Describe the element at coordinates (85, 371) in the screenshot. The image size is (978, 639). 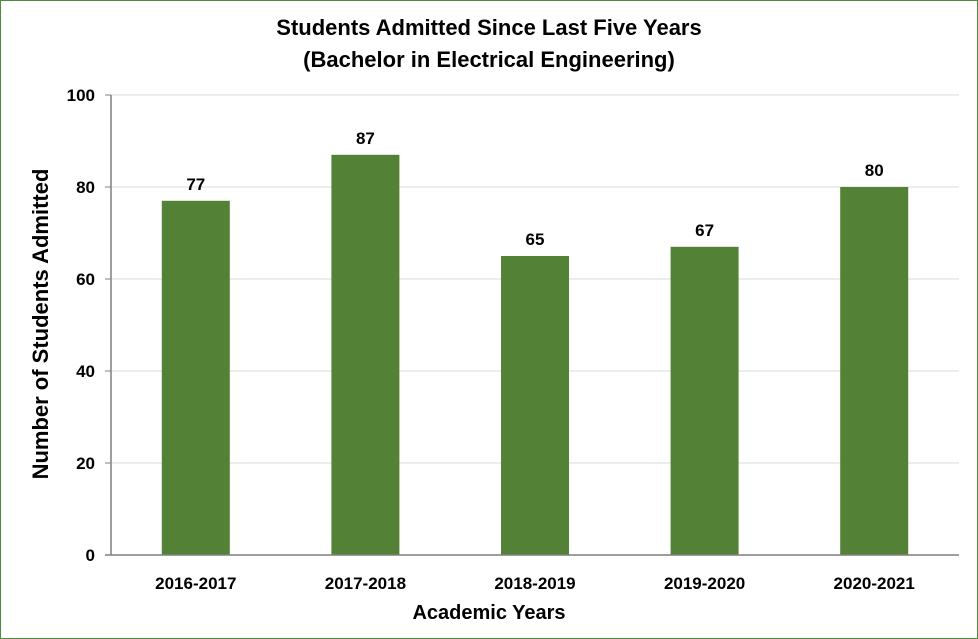
I see `y-tick-label: 40` at that location.